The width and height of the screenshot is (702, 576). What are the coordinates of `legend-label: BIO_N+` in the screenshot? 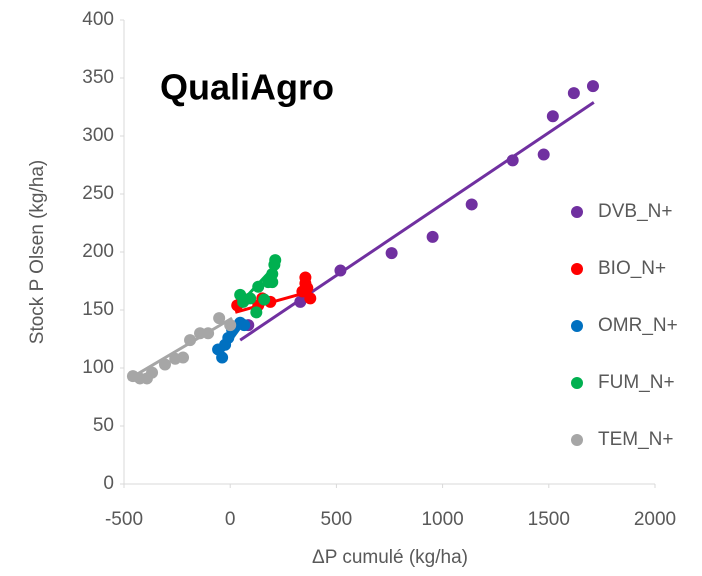 It's located at (632, 268).